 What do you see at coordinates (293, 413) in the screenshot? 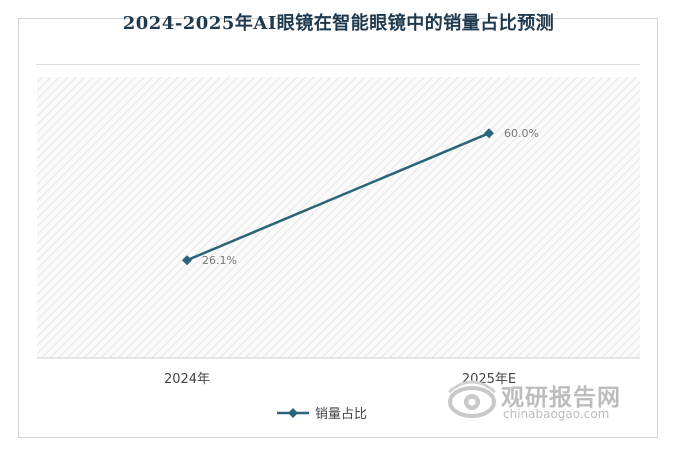
I see `legend-marker` at bounding box center [293, 413].